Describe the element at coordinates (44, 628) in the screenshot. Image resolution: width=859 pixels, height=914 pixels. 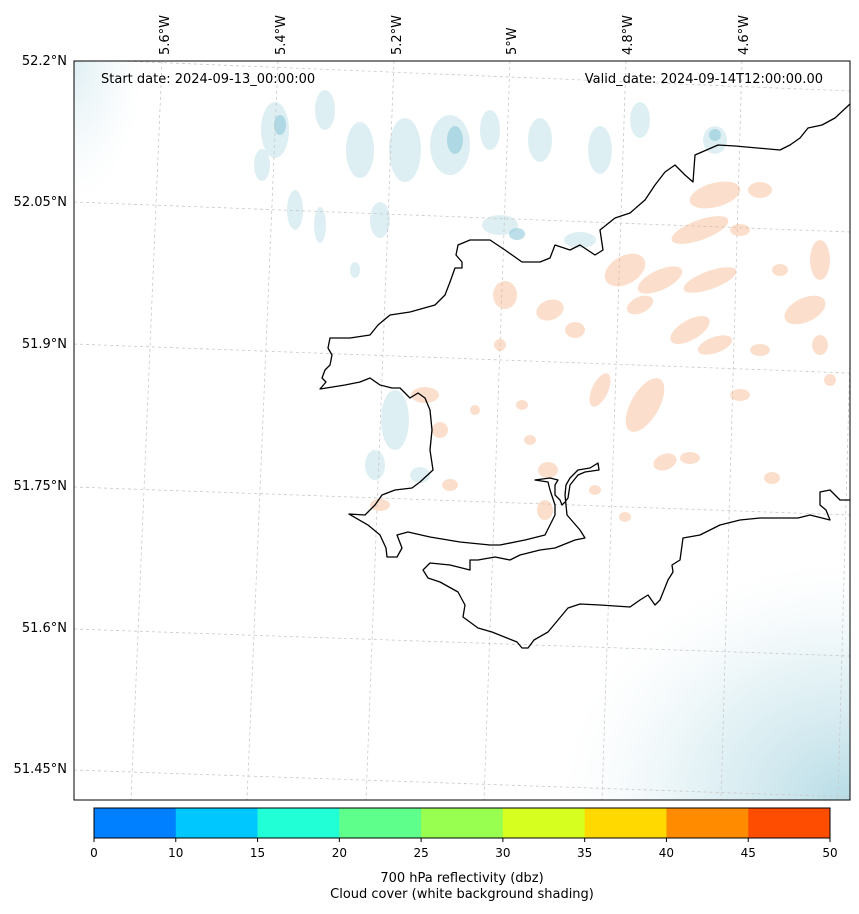
I see `lat-label: 51.6°N` at that location.